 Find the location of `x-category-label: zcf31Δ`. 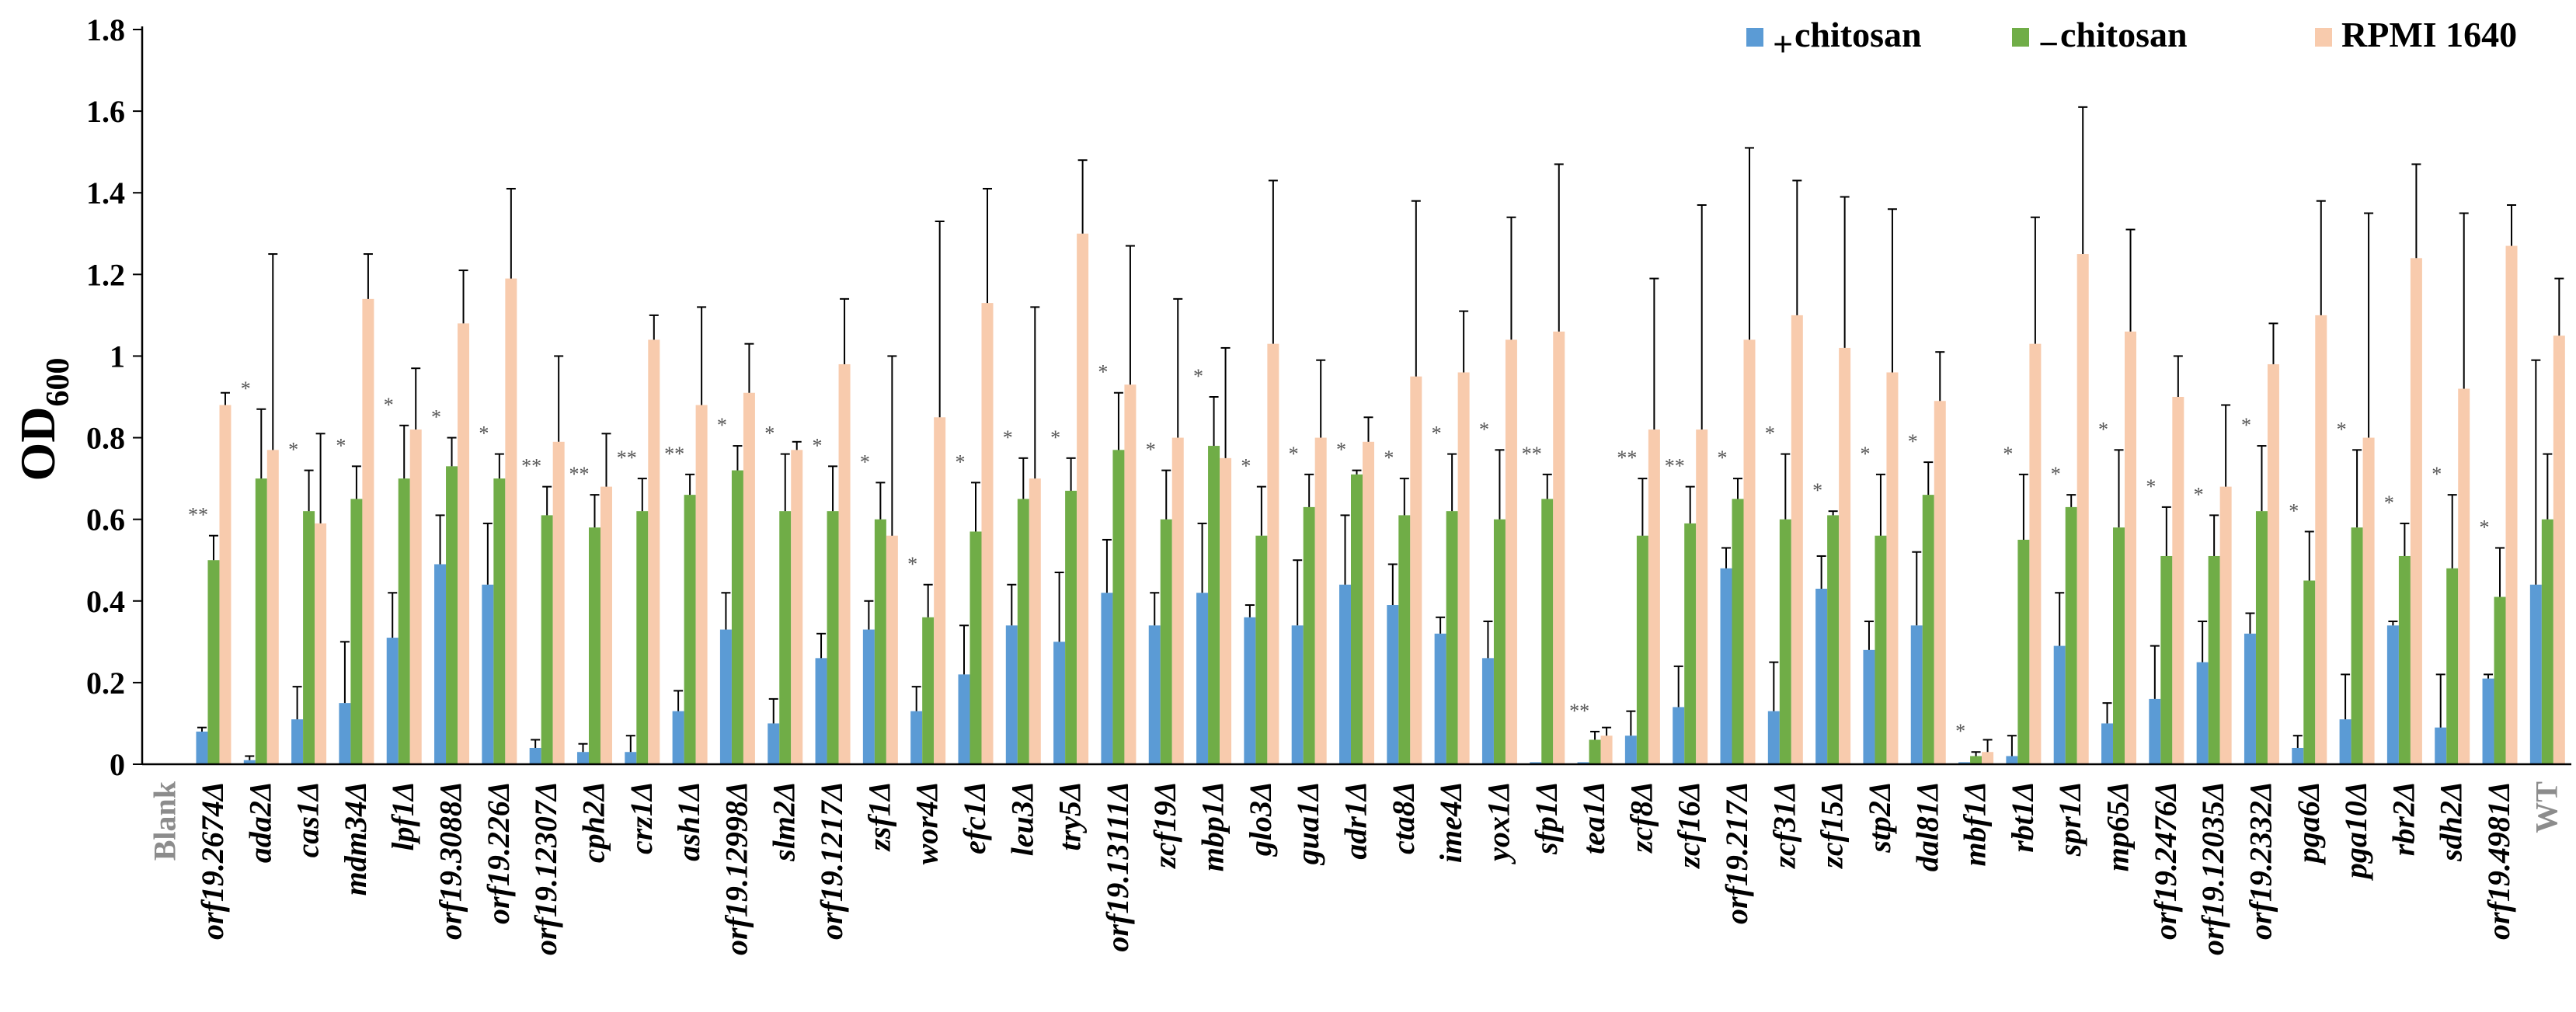

x-category-label: zcf31Δ is located at coordinates (1784, 825).